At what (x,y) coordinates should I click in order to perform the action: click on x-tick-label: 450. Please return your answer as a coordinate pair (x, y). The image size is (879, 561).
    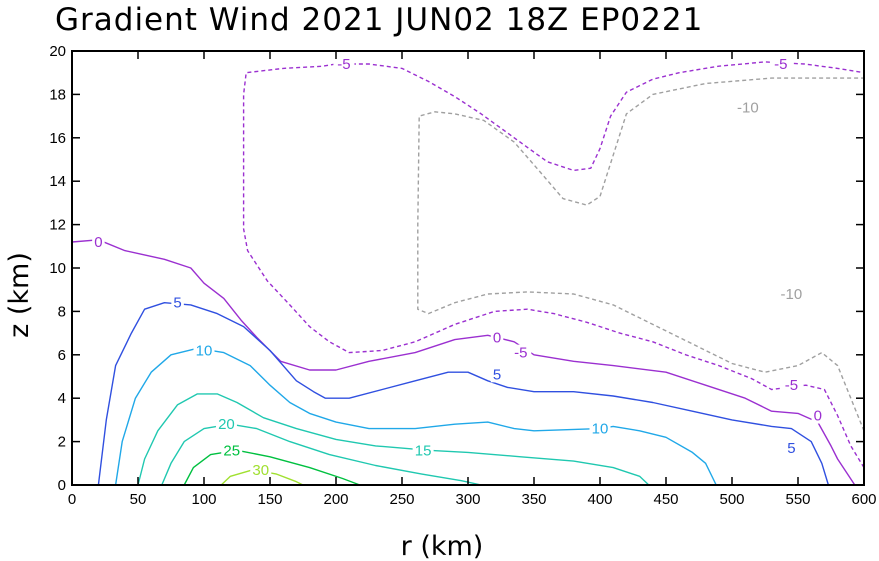
    Looking at the image, I should click on (665, 499).